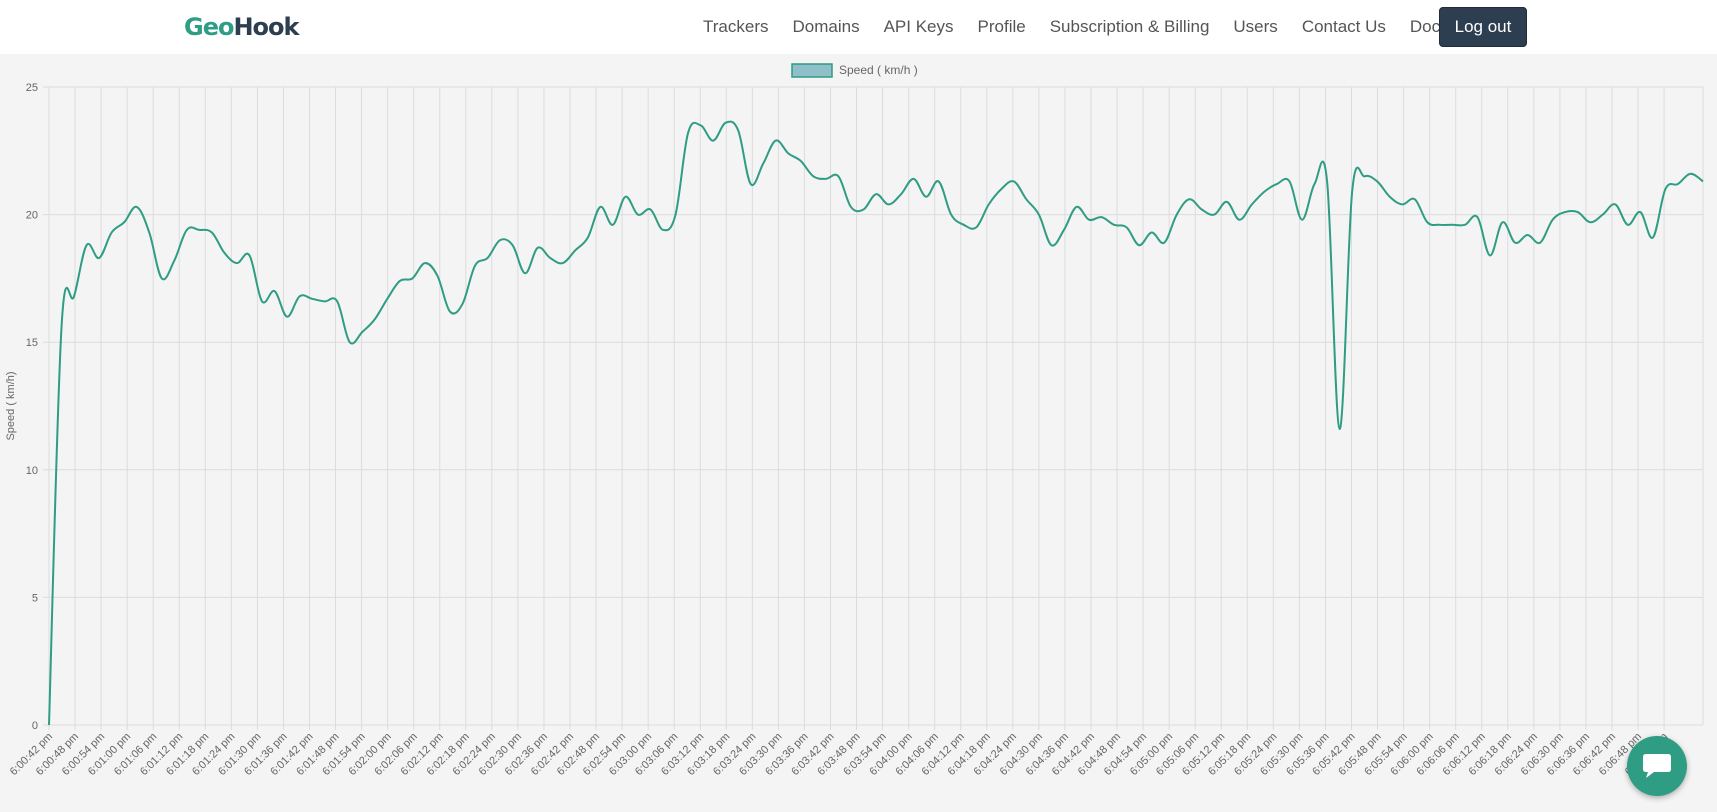  What do you see at coordinates (266, 27) in the screenshot?
I see `brand-logo-hook: Hook` at bounding box center [266, 27].